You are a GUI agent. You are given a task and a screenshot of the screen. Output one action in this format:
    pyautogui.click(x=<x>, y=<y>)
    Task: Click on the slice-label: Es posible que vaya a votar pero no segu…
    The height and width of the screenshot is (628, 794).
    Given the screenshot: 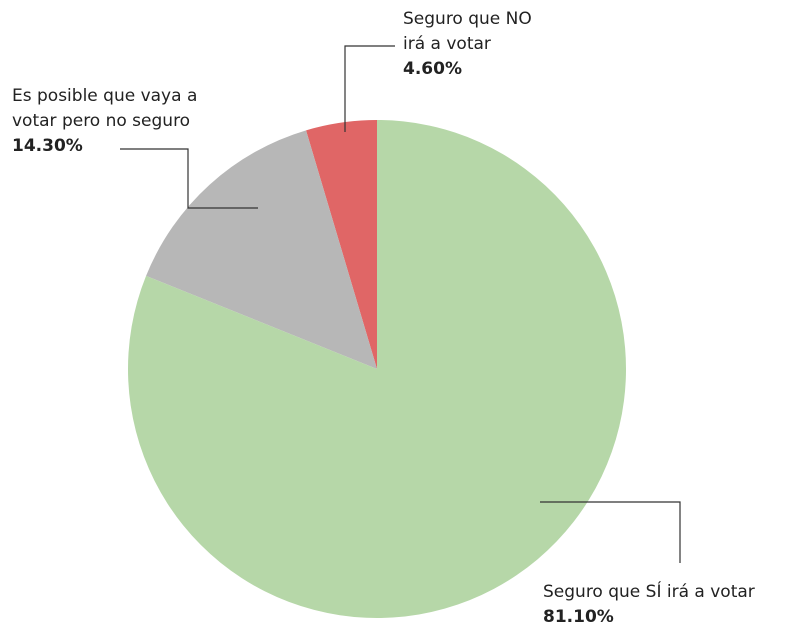 What is the action you would take?
    pyautogui.click(x=124, y=121)
    